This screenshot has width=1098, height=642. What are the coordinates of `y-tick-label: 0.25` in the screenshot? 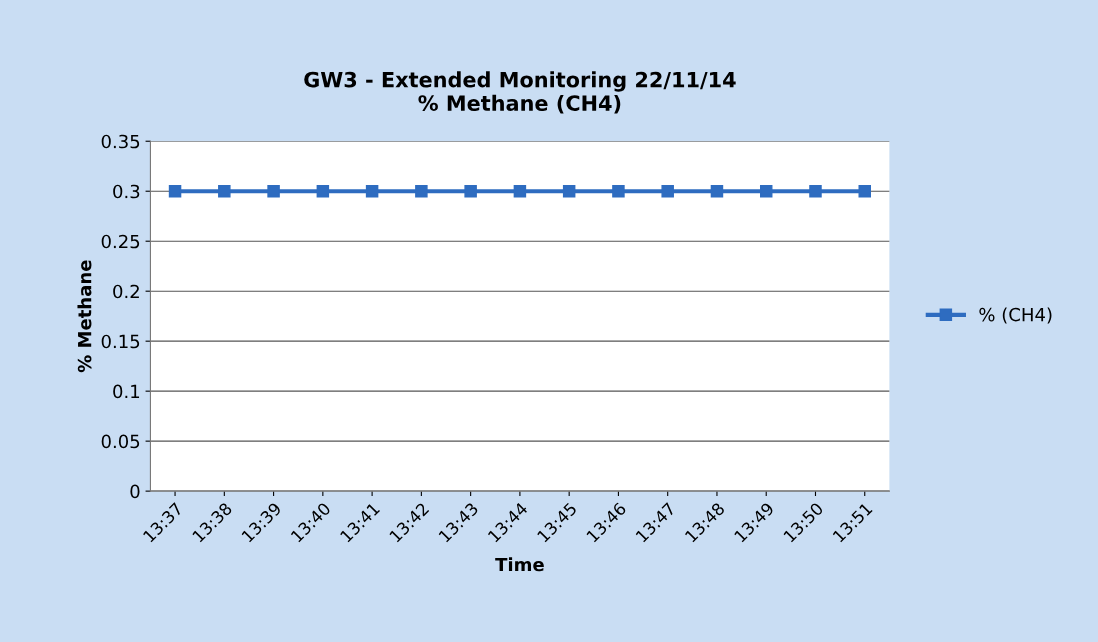 It's located at (120, 241).